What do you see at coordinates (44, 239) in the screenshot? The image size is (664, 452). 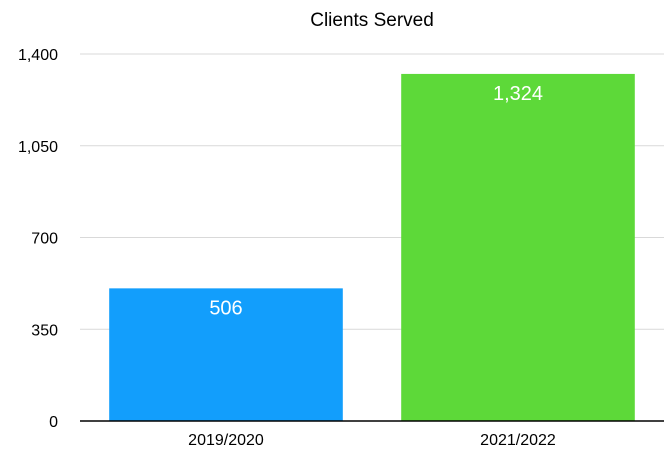 I see `y-tick-label: 700` at bounding box center [44, 239].